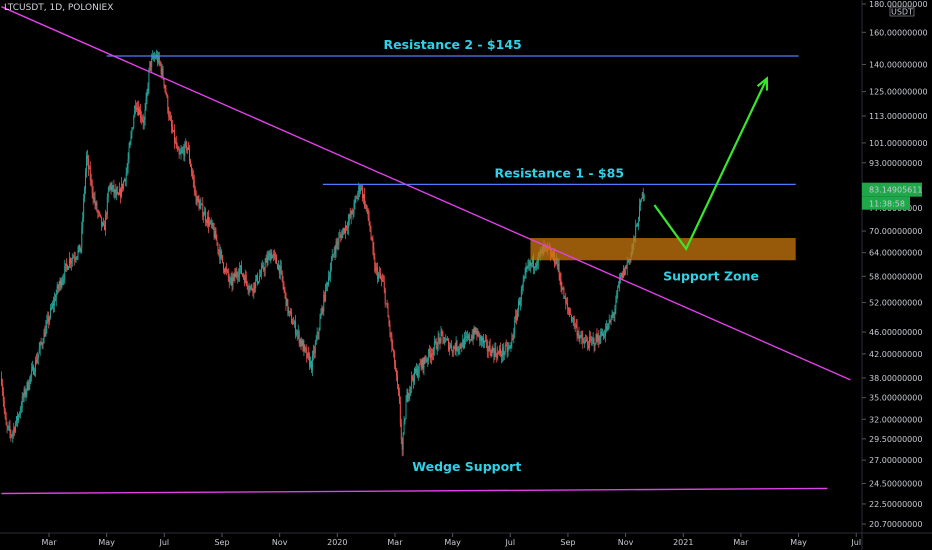 The height and width of the screenshot is (550, 932). I want to click on price-tick-label: 125.00000000, so click(898, 92).